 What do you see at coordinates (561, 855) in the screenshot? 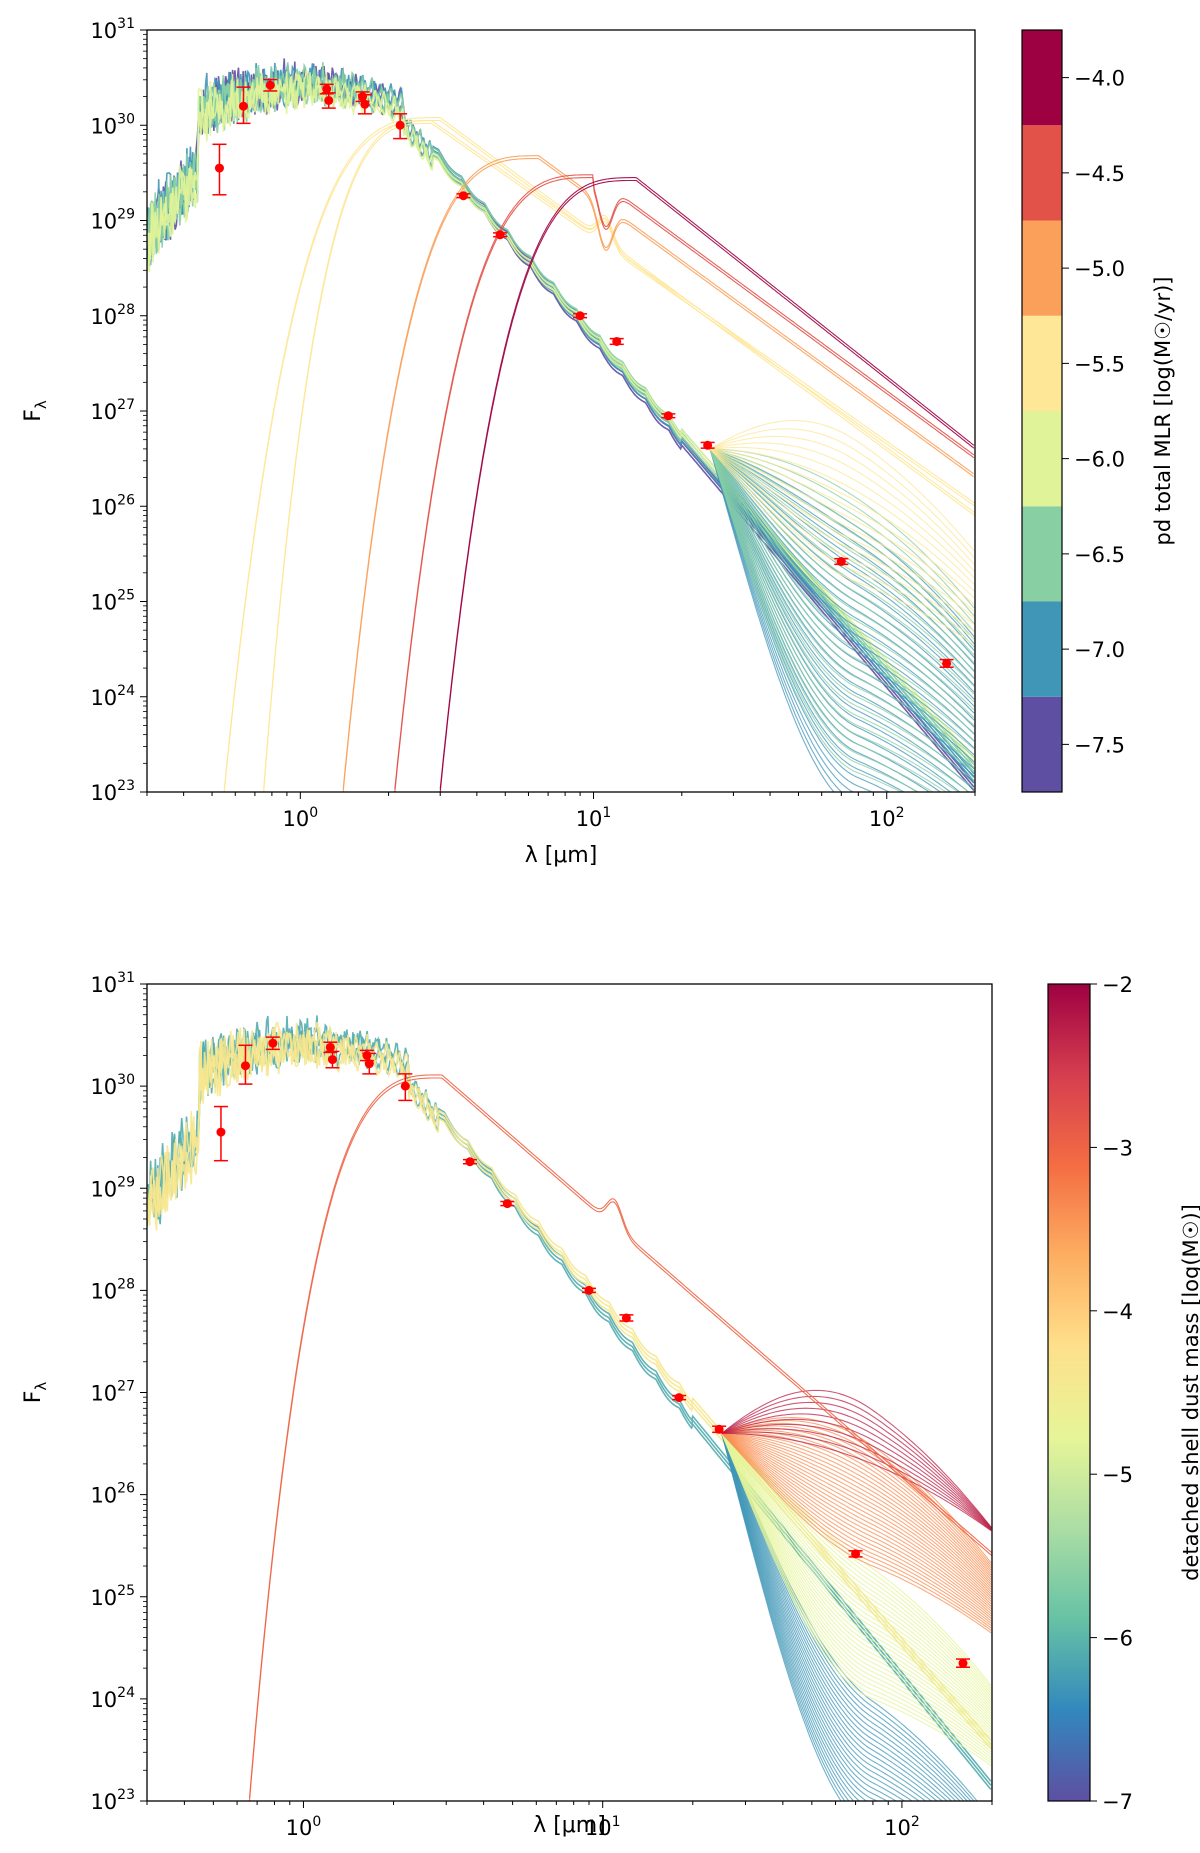
I see `x-axis-label: λ [μm]` at bounding box center [561, 855].